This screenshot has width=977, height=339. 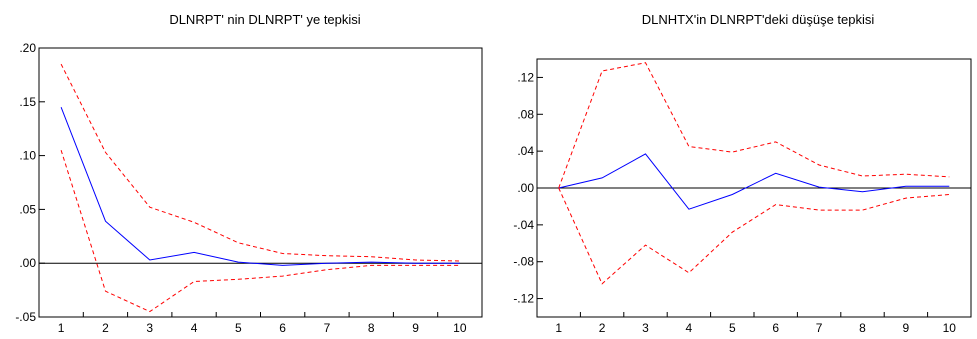 What do you see at coordinates (27, 102) in the screenshot?
I see `y-tick-label: .15` at bounding box center [27, 102].